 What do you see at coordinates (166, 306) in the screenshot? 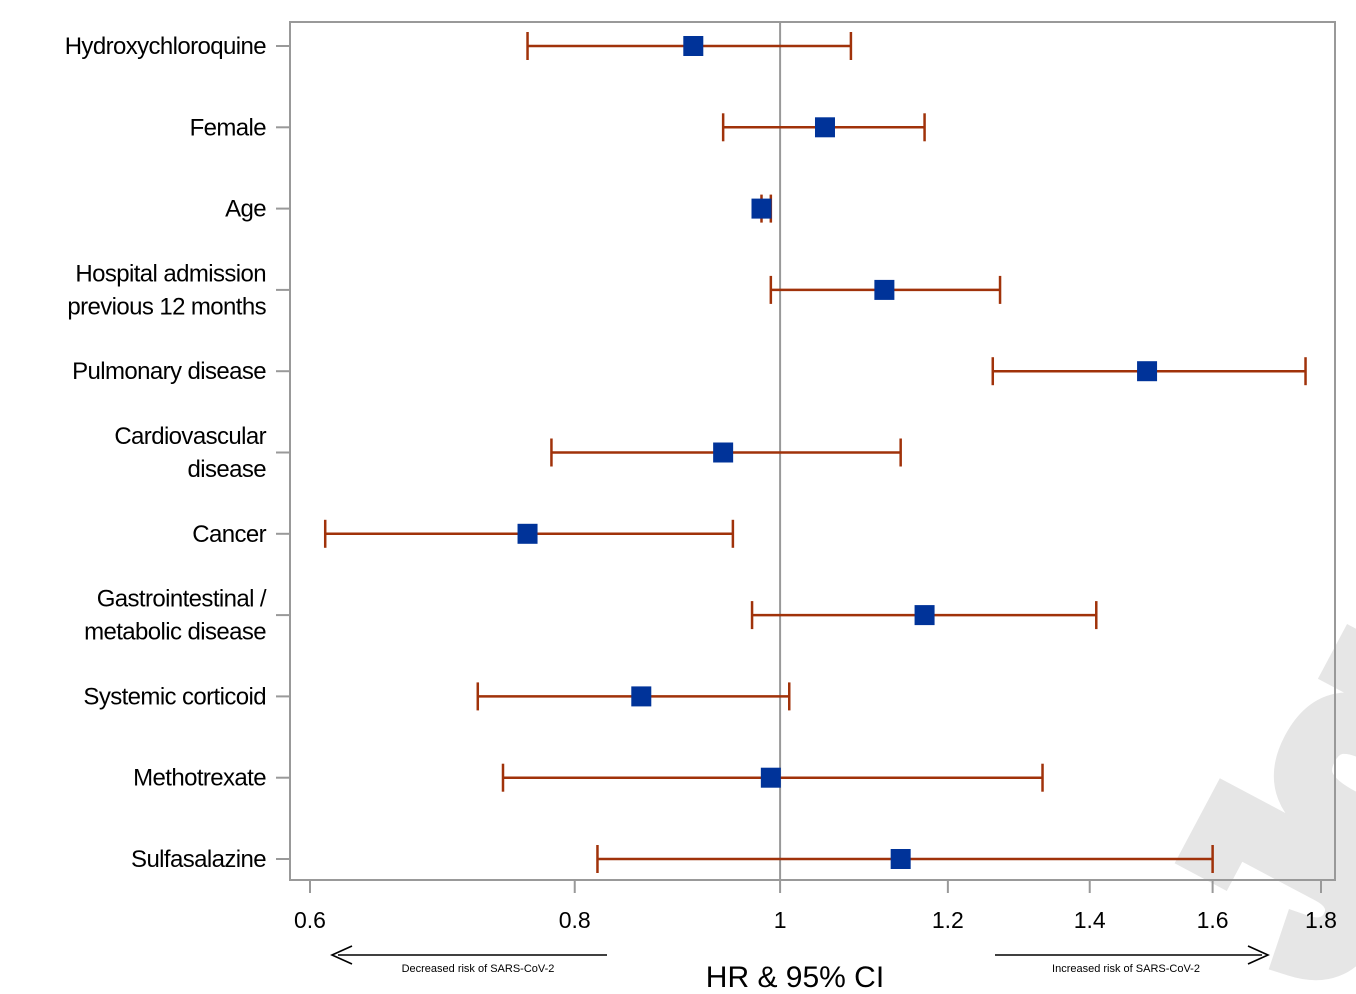
I see `row-label-line: previous 12 months` at bounding box center [166, 306].